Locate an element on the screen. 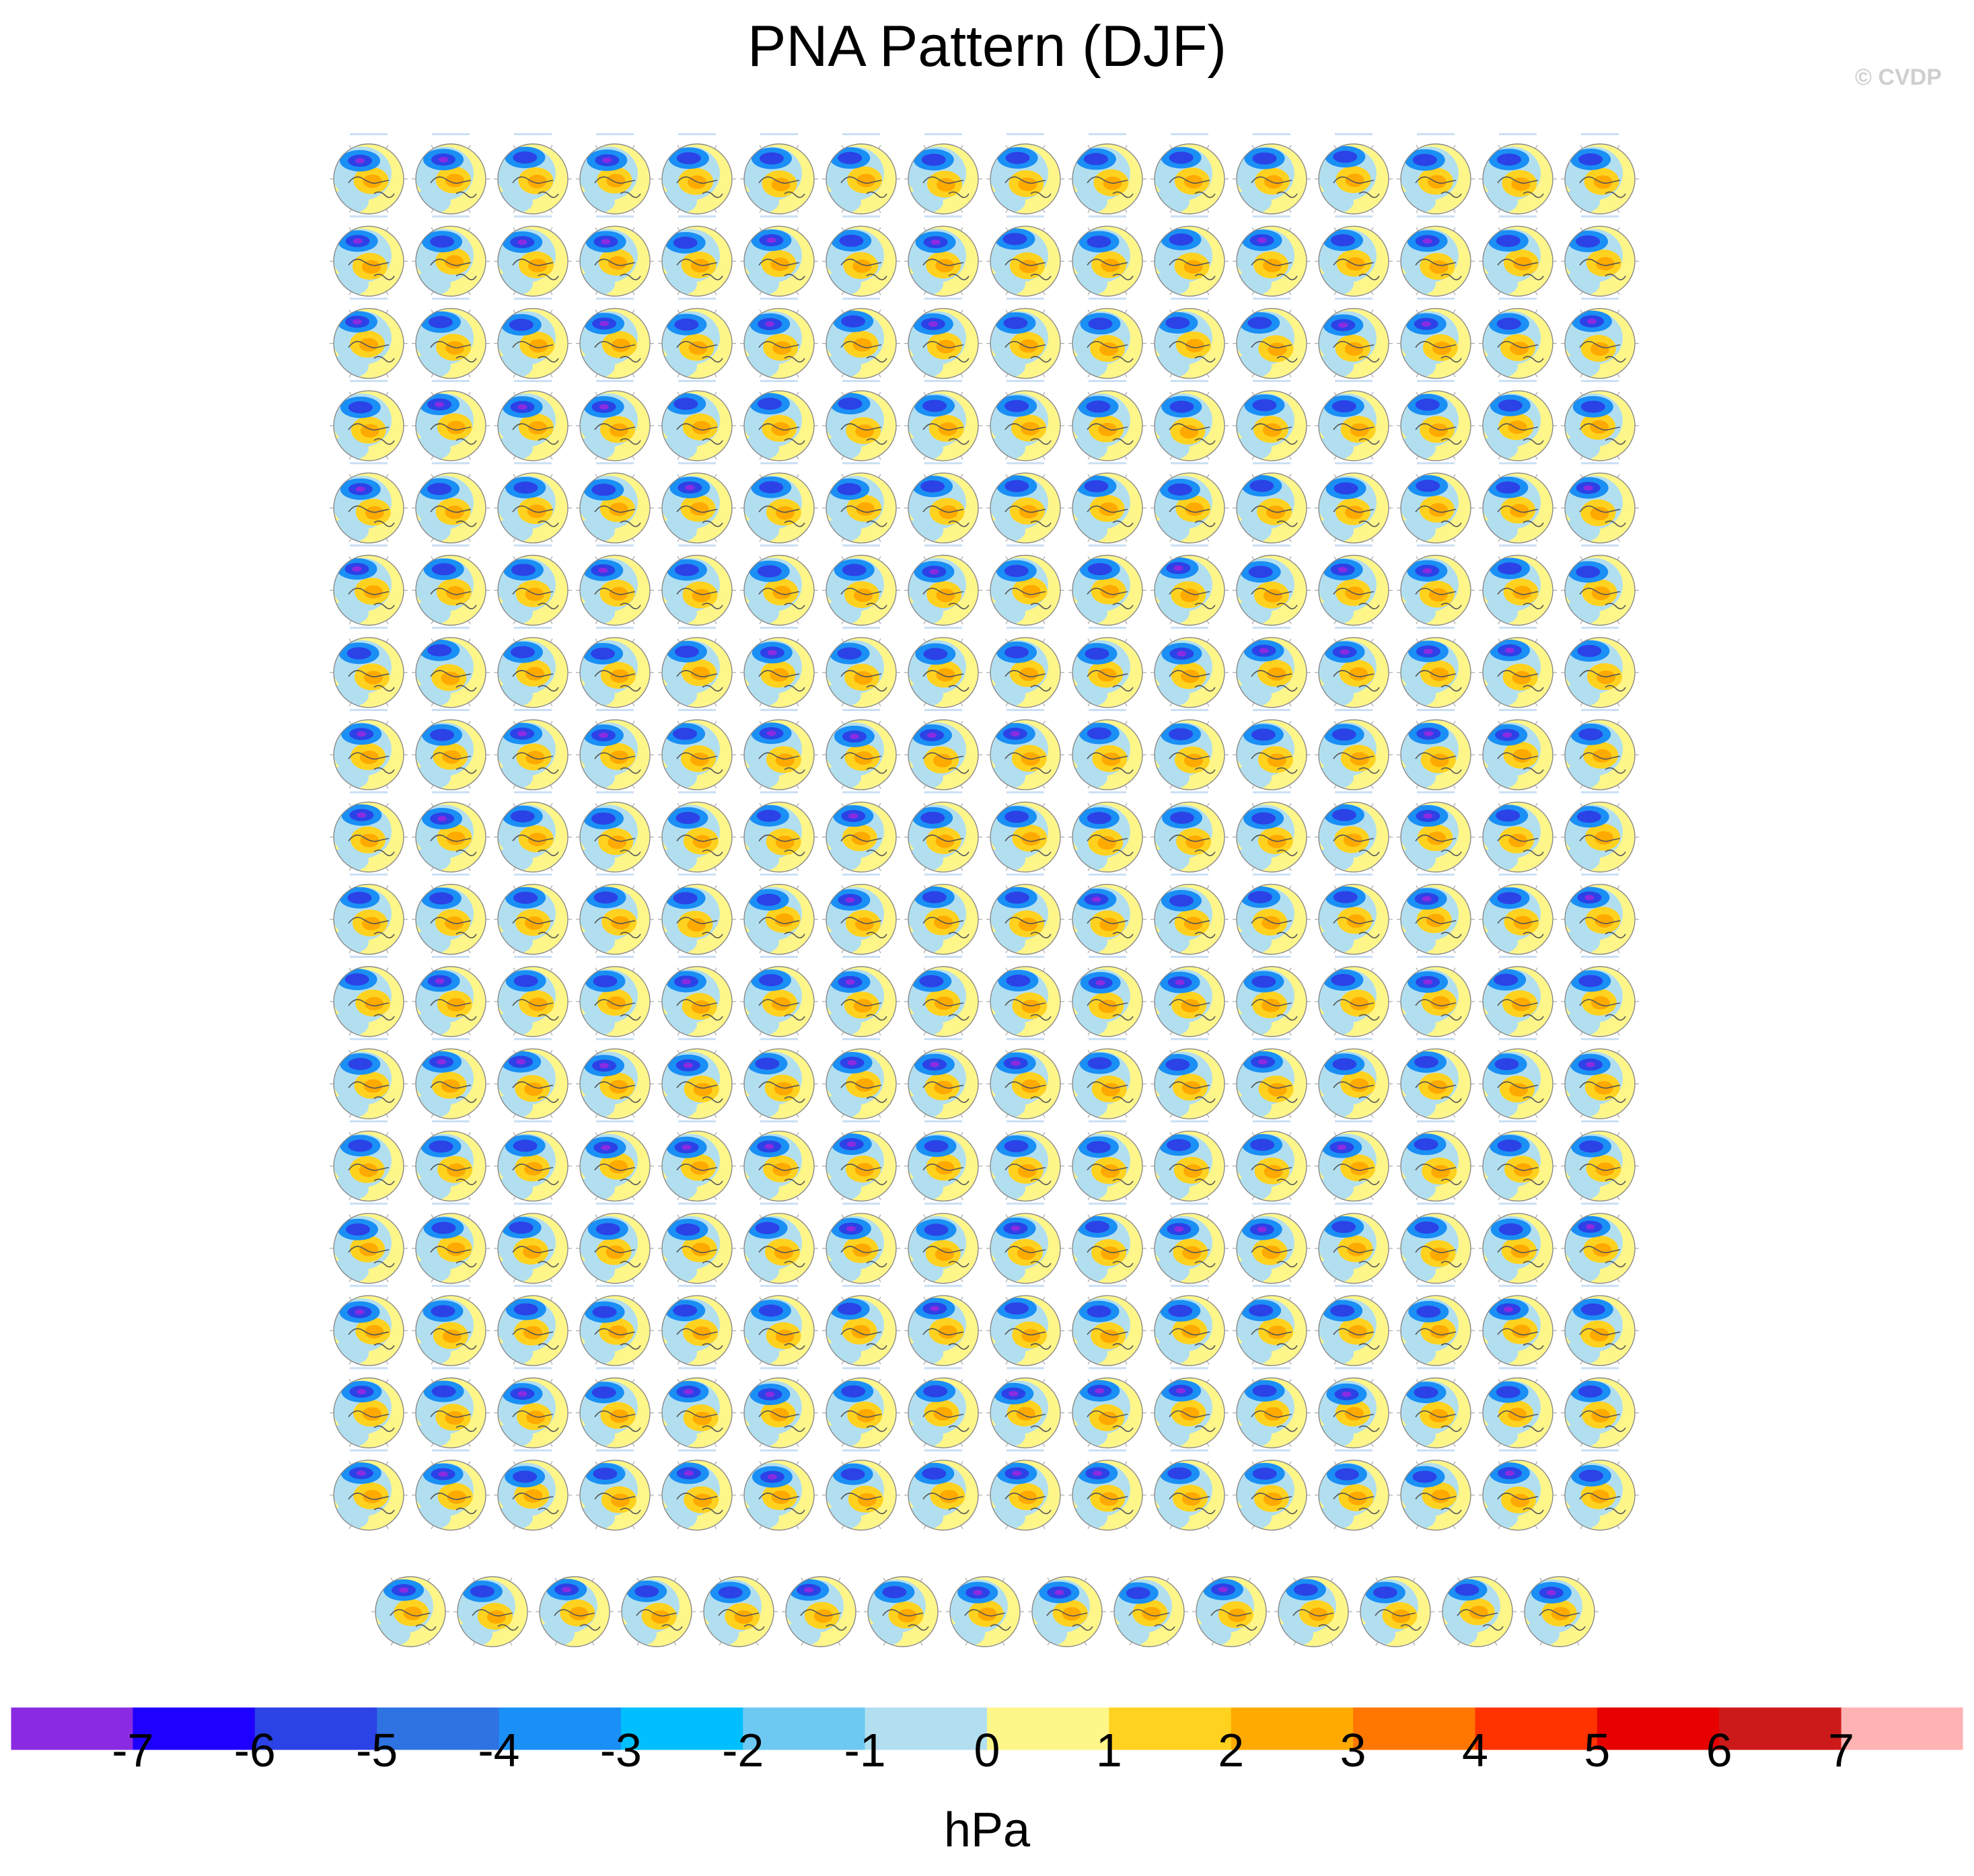 The image size is (1974, 1876). colorbar-tick-label: 3 is located at coordinates (1353, 1750).